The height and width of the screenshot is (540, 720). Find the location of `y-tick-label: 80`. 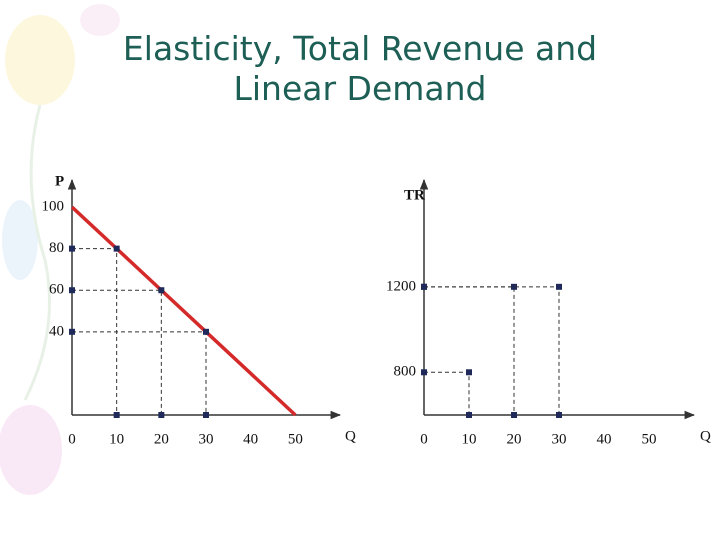

y-tick-label: 80 is located at coordinates (56, 248).